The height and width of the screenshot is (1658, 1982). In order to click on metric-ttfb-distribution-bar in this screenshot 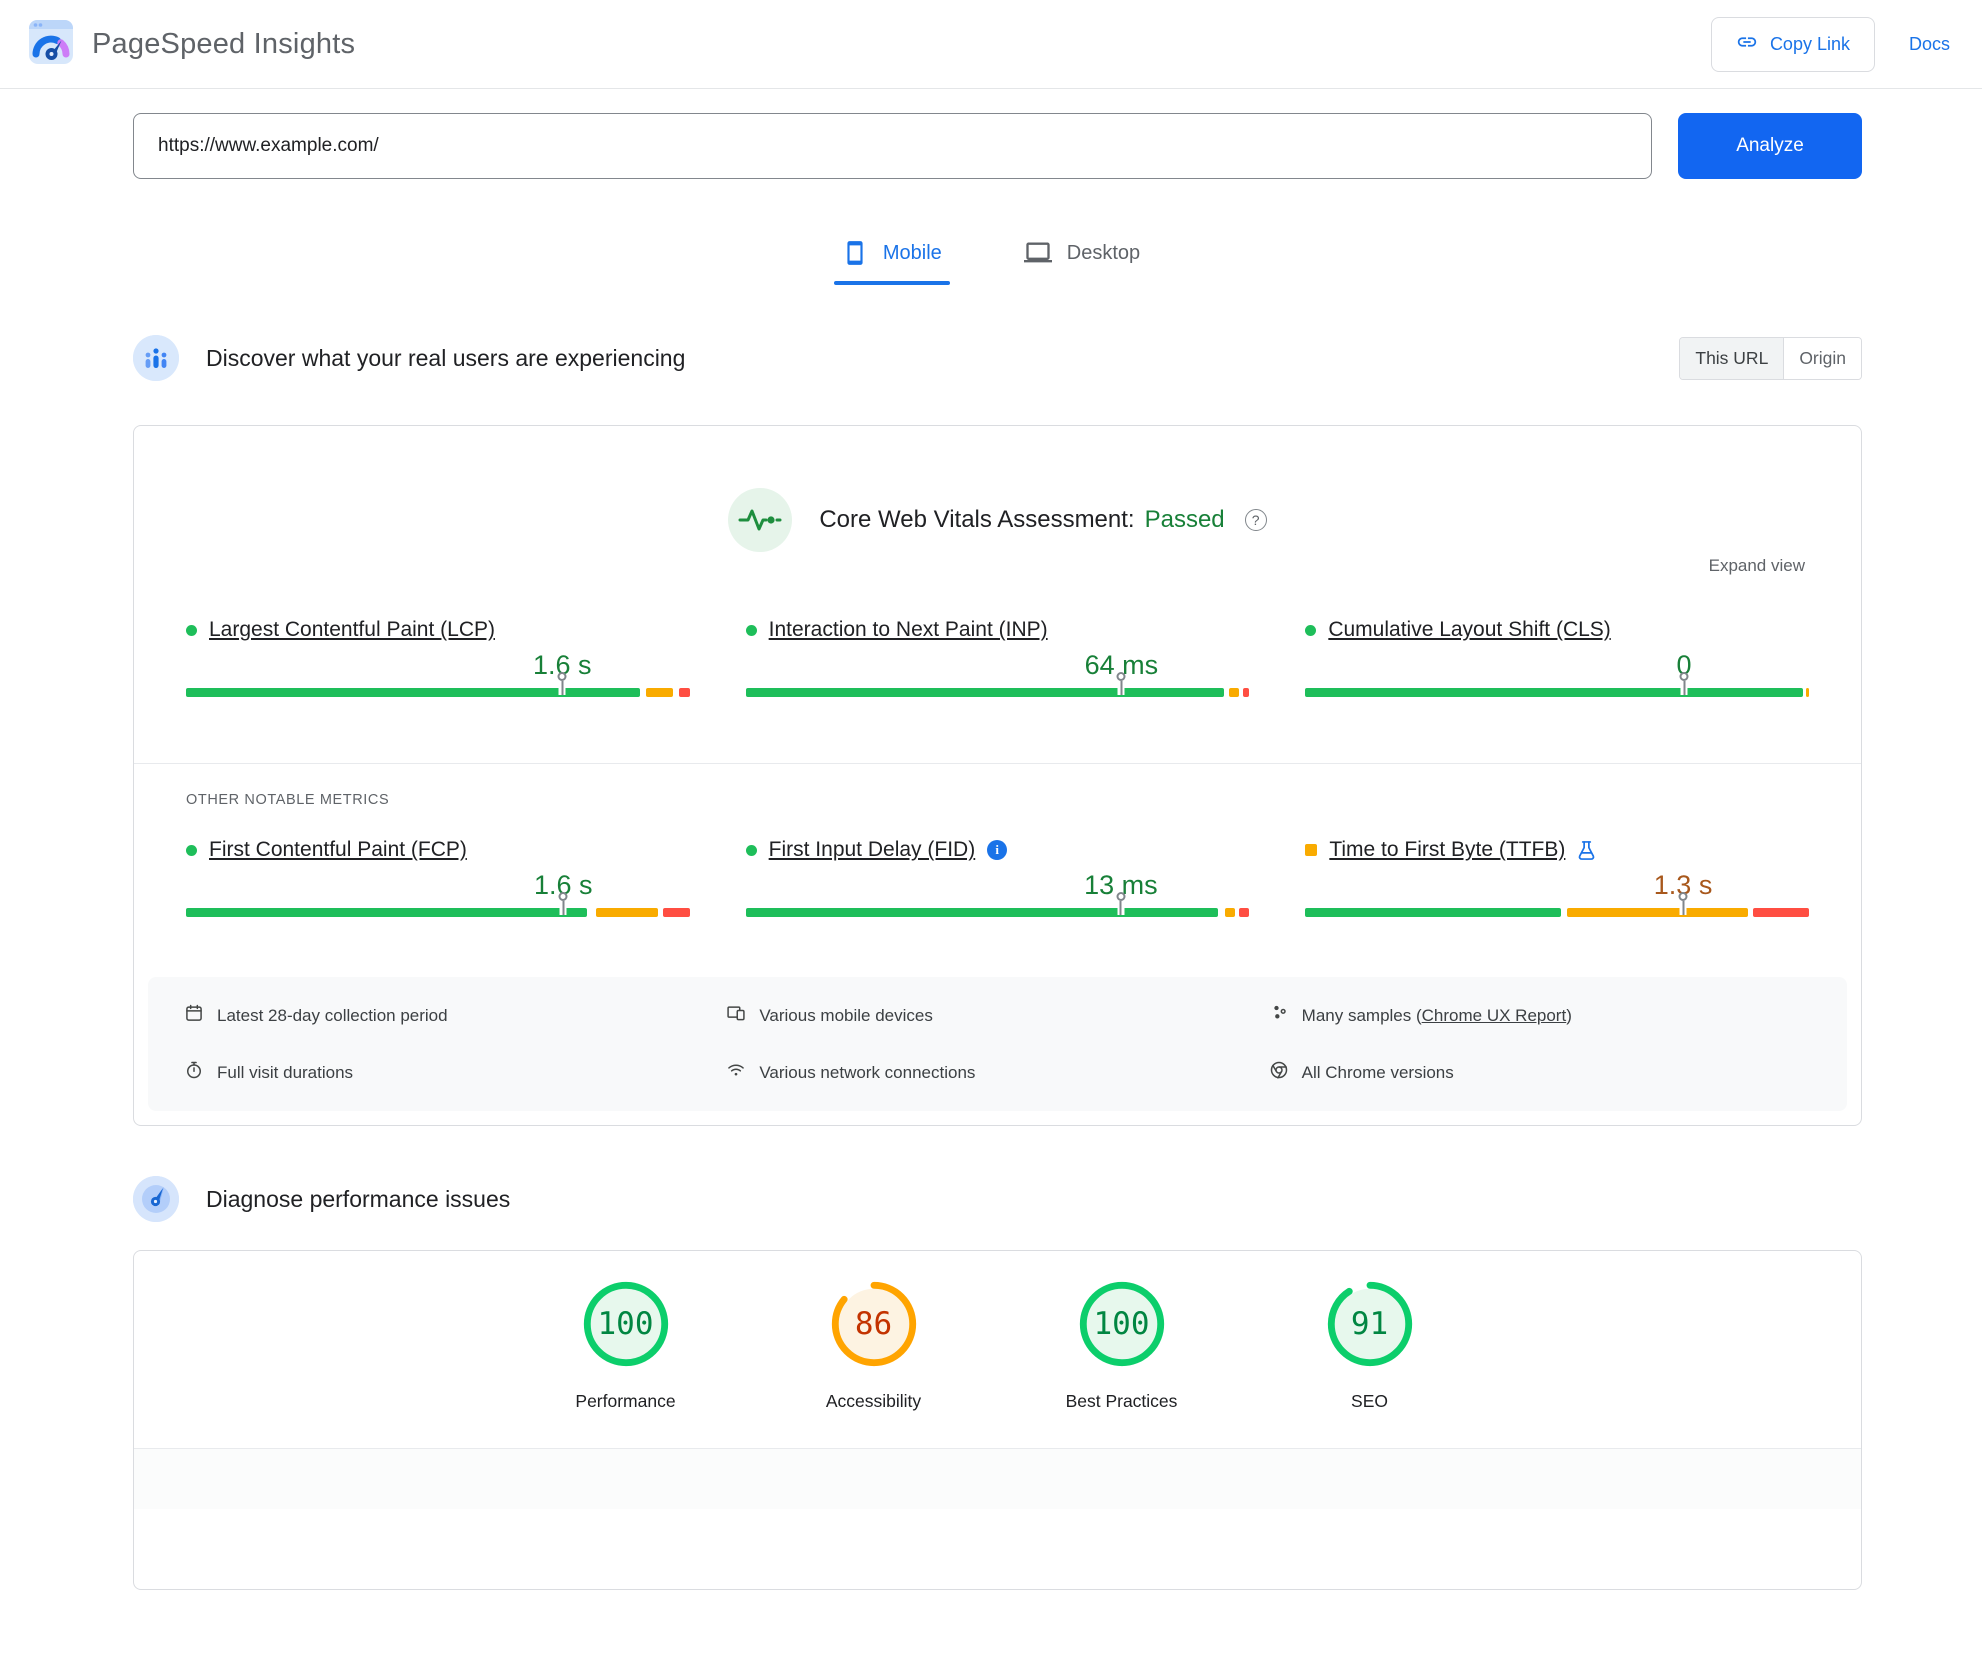, I will do `click(1557, 904)`.